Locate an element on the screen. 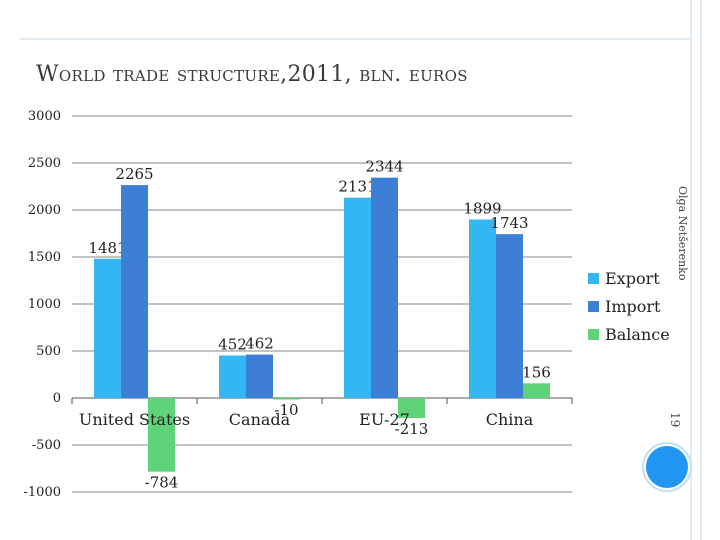 This screenshot has height=540, width=720. y-tick-label: 500 is located at coordinates (48, 351).